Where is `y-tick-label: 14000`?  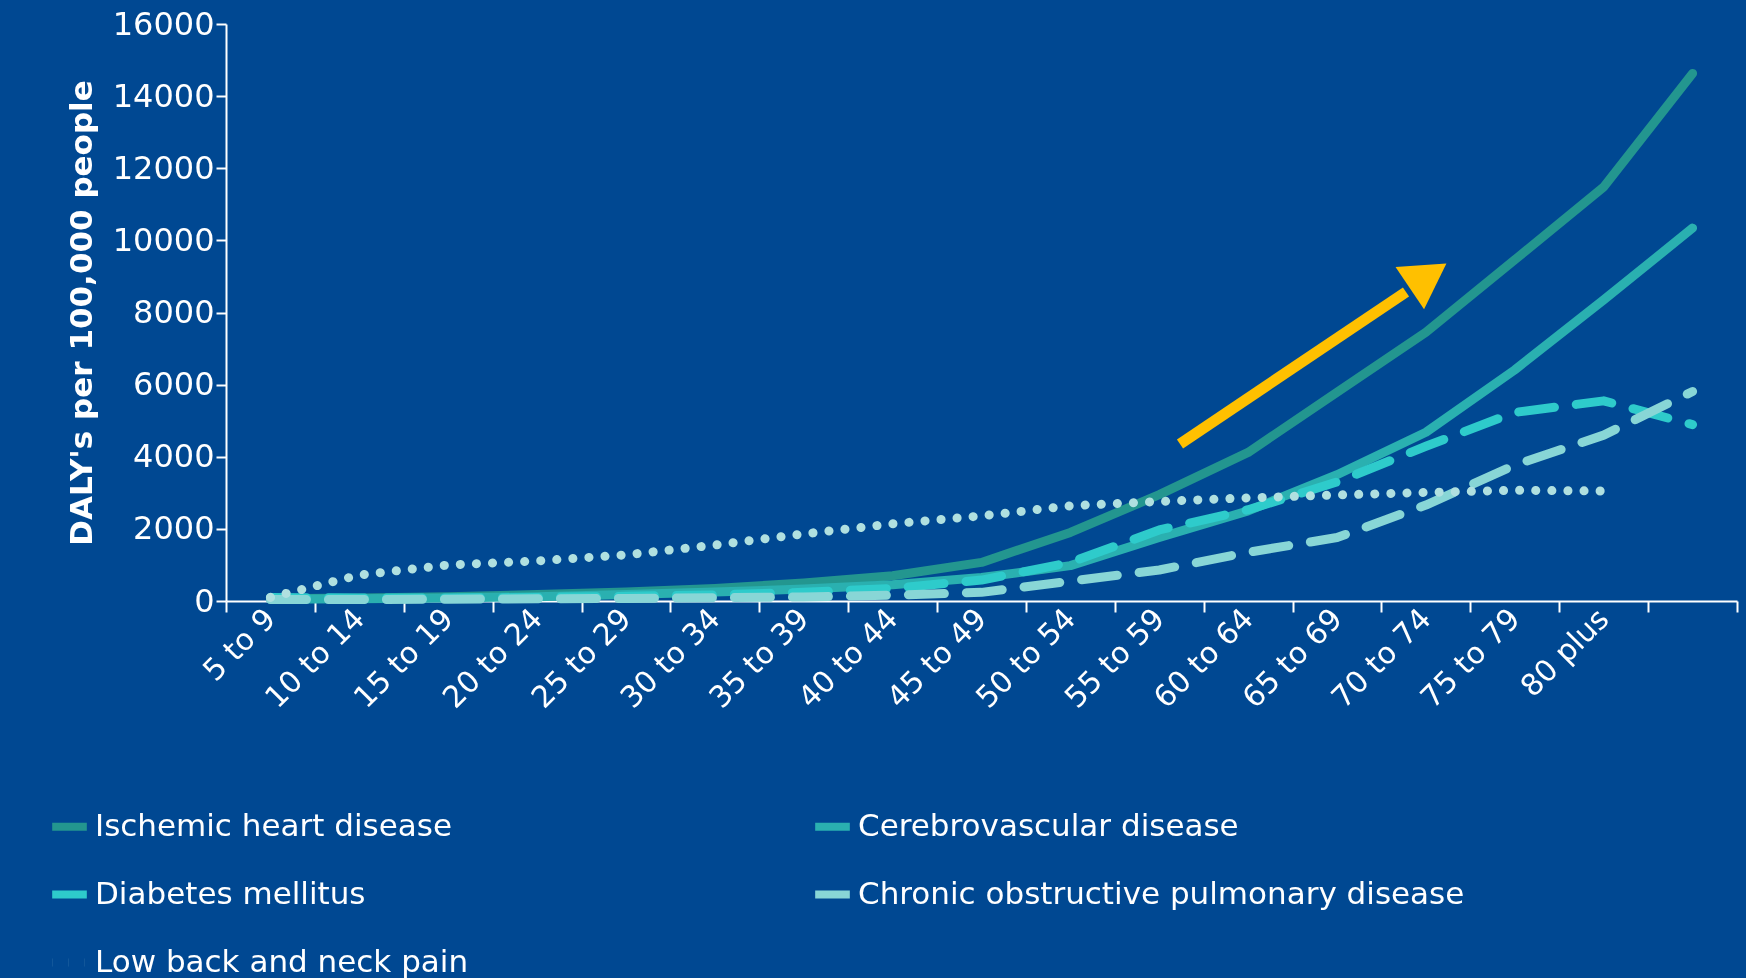
y-tick-label: 14000 is located at coordinates (163, 95).